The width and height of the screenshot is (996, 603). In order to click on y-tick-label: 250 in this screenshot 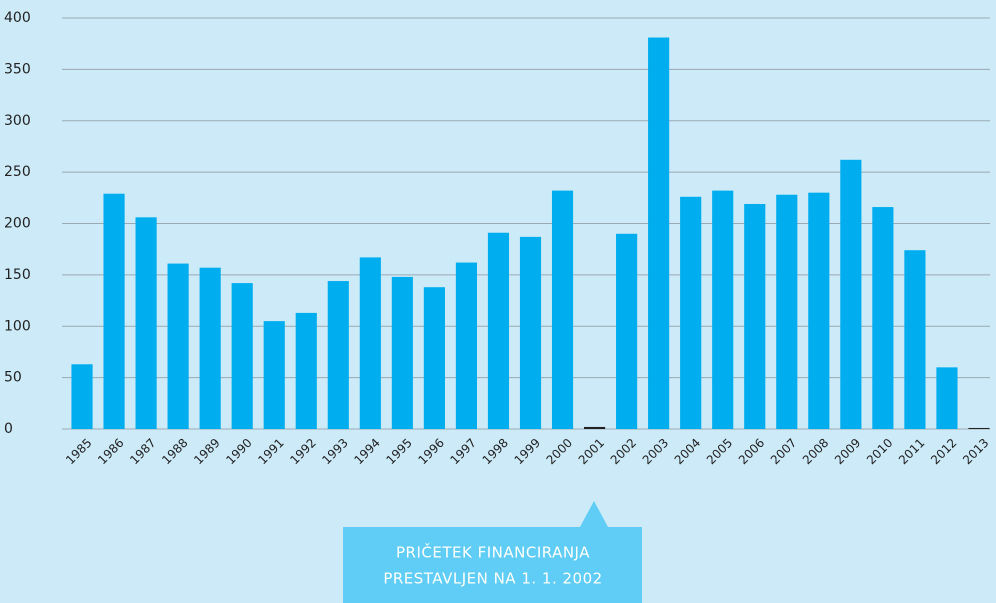, I will do `click(17, 172)`.